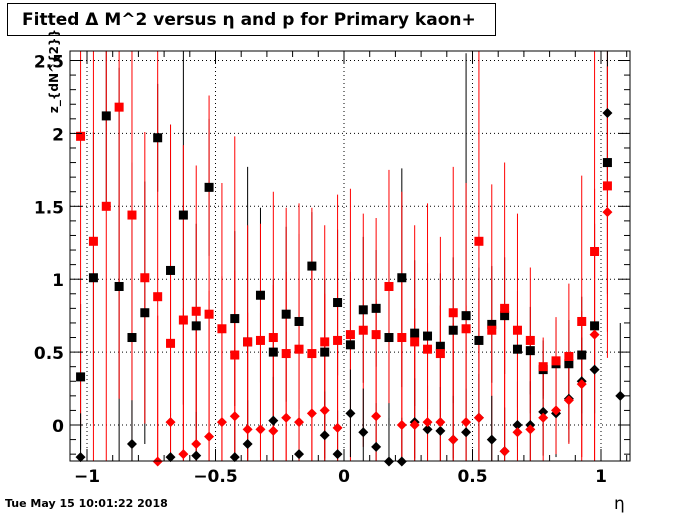 This screenshot has height=514, width=700. What do you see at coordinates (87, 477) in the screenshot?
I see `x-tick-label: −1` at bounding box center [87, 477].